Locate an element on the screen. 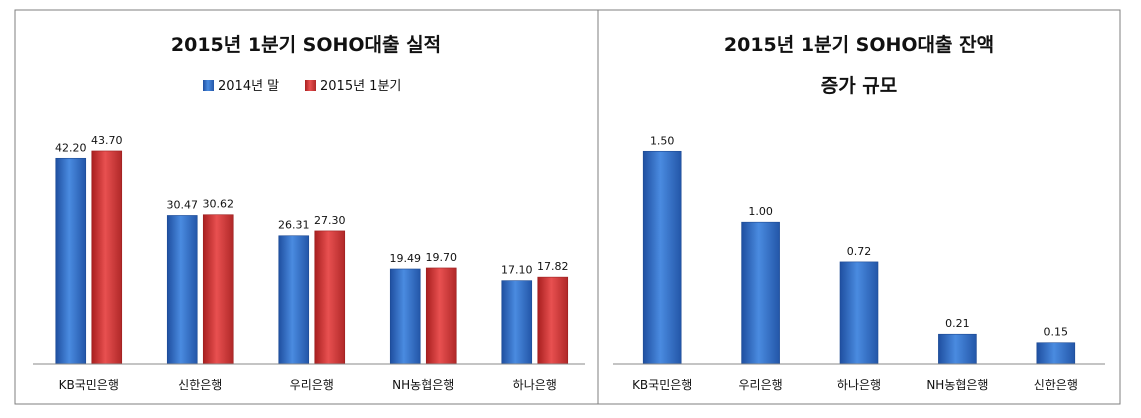  left-tick-label-2: 우리은행 is located at coordinates (312, 384).